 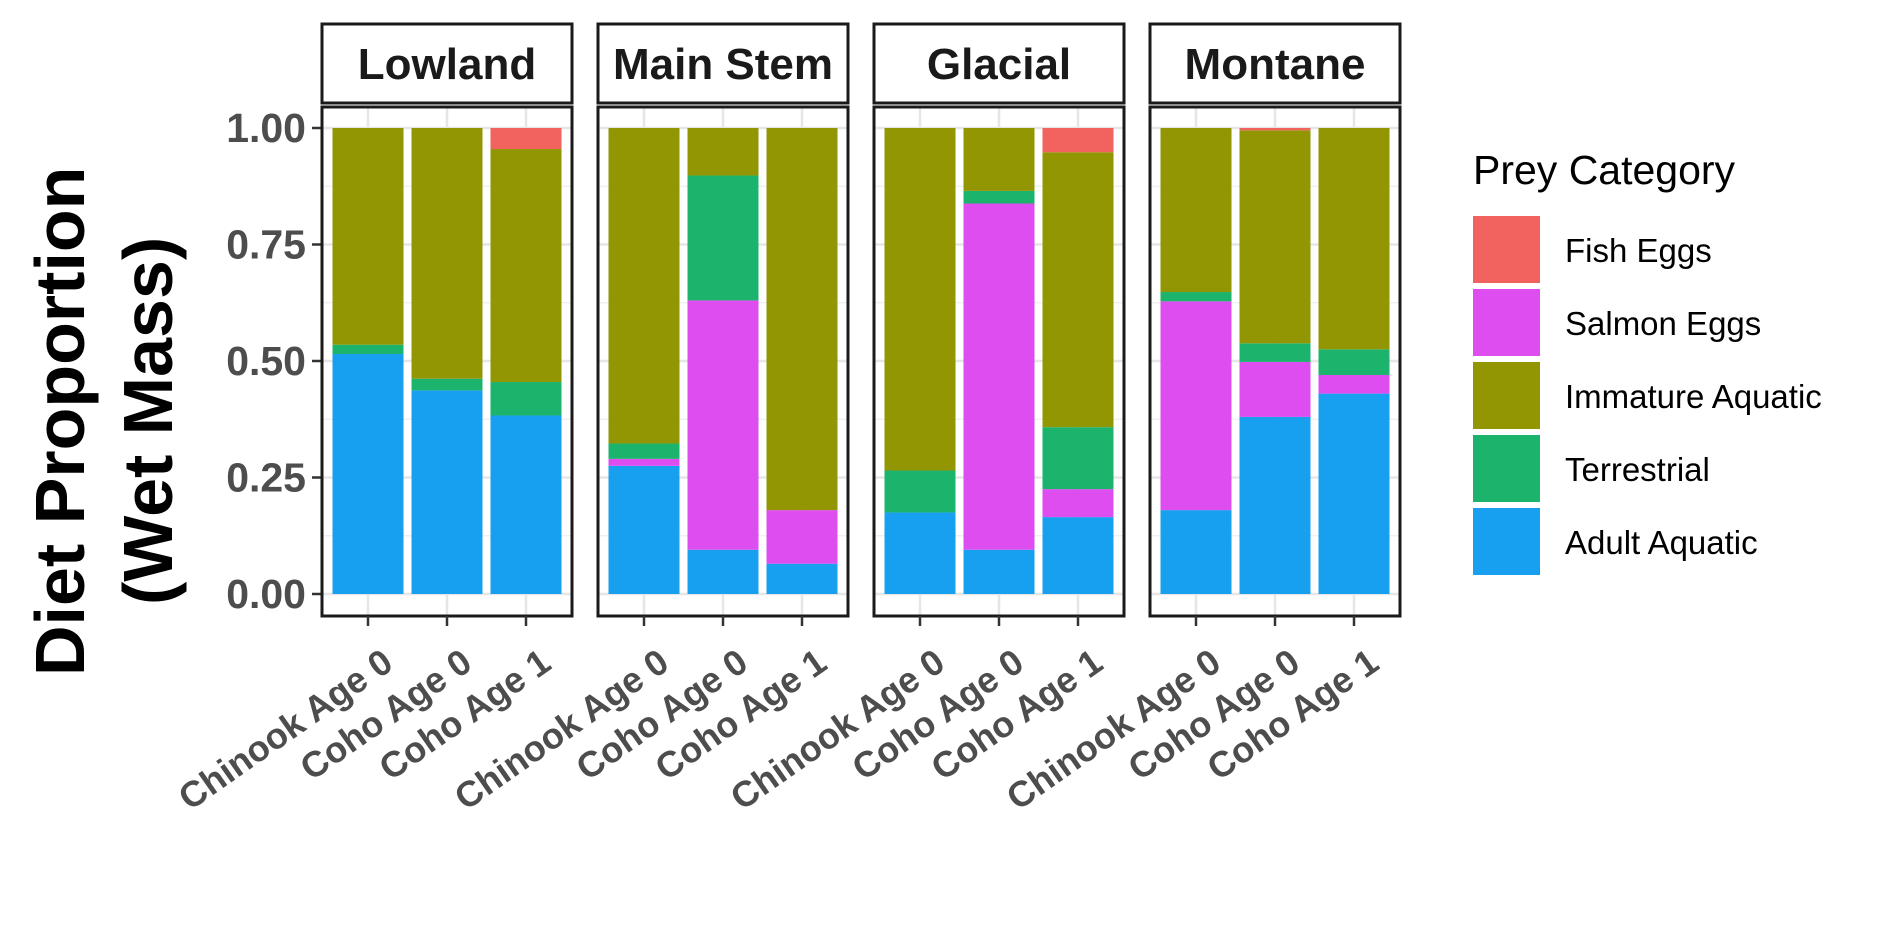 I want to click on y-tick-label: 0.25, so click(x=266, y=478).